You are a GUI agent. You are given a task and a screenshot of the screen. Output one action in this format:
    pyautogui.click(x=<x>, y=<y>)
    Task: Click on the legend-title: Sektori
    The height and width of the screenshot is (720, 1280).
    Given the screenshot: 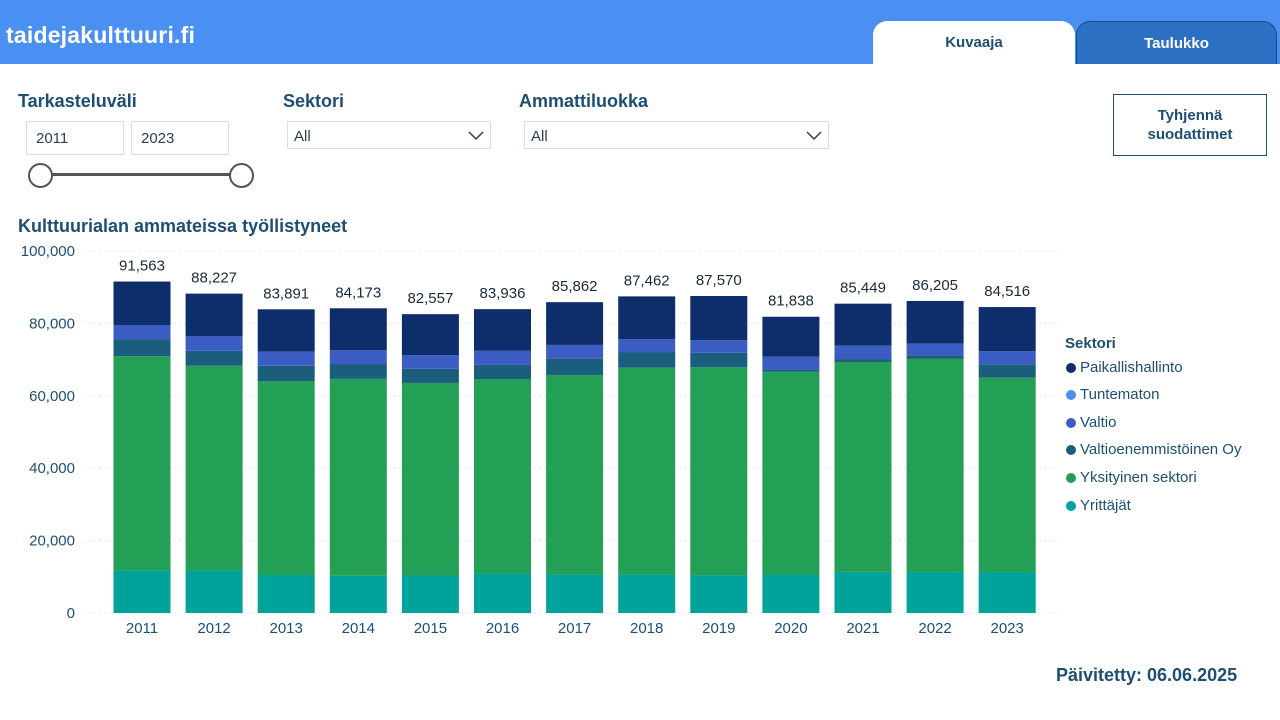 What is the action you would take?
    pyautogui.click(x=1090, y=343)
    